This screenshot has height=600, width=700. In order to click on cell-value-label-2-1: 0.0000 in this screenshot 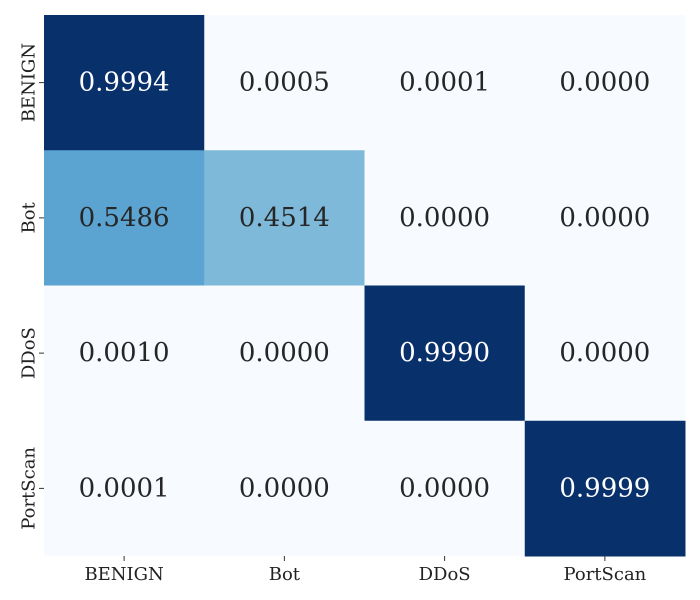, I will do `click(284, 353)`.